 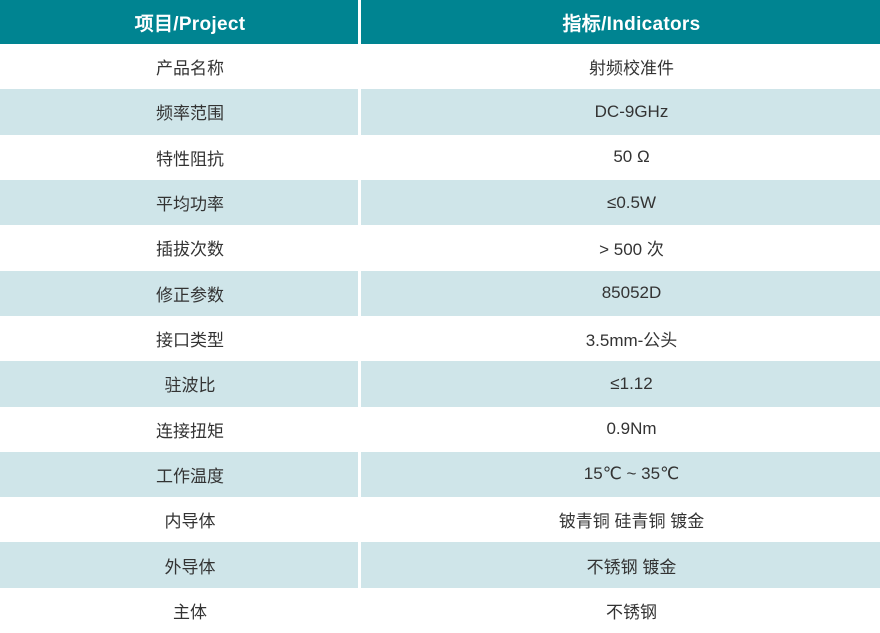 I want to click on table-row: 特性阻抗 50 Ω, so click(x=440, y=157).